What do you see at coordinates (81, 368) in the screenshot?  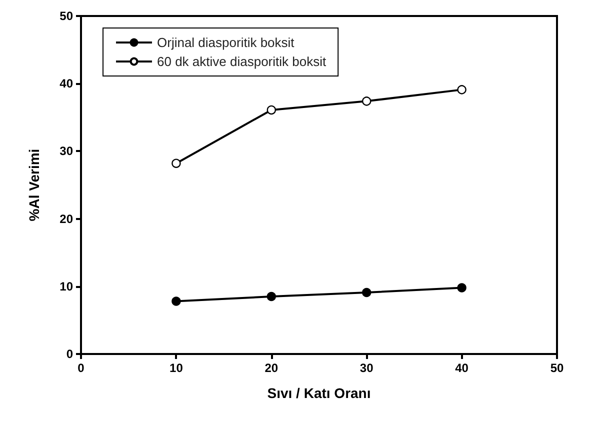 I see `x-tick-label: 0` at bounding box center [81, 368].